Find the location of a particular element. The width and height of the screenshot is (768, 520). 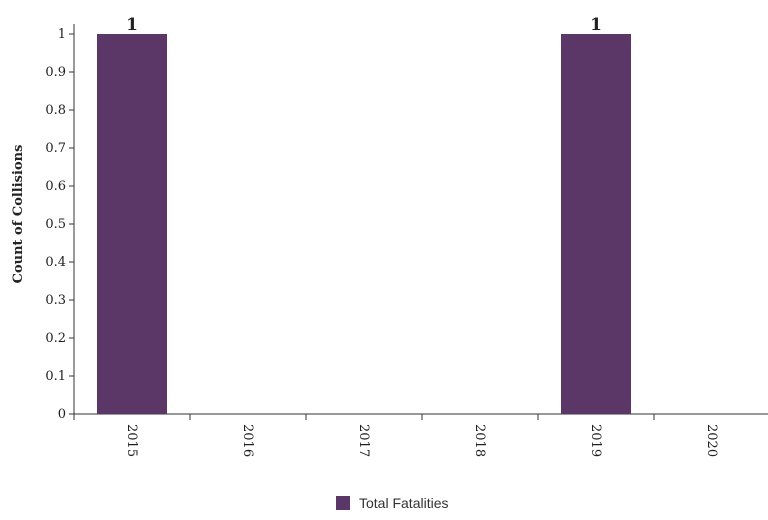

y-tick-label: 0.7 is located at coordinates (55, 148).